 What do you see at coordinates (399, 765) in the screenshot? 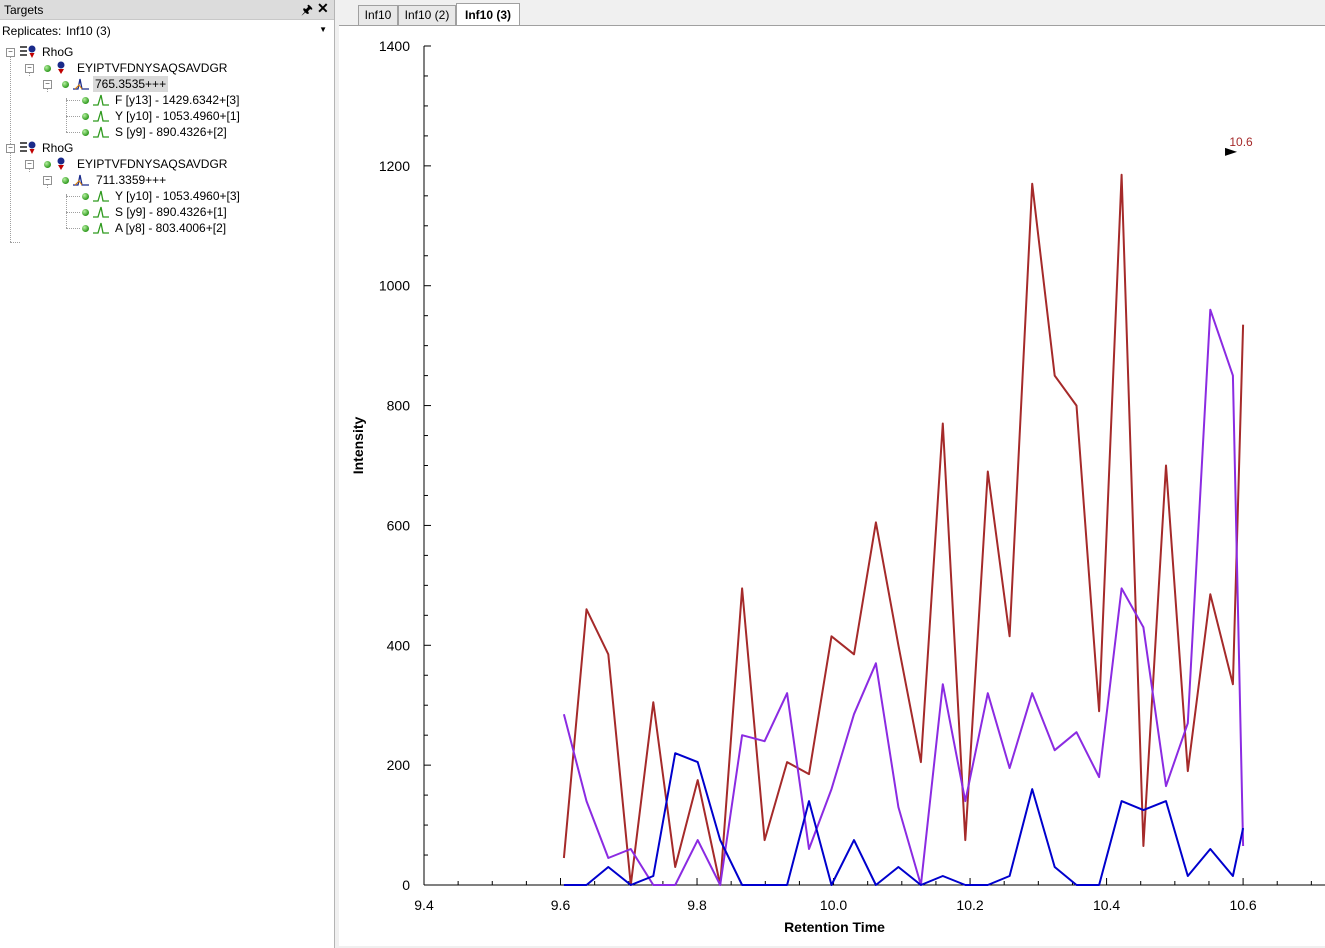
I see `y-tick-label: 200` at bounding box center [399, 765].